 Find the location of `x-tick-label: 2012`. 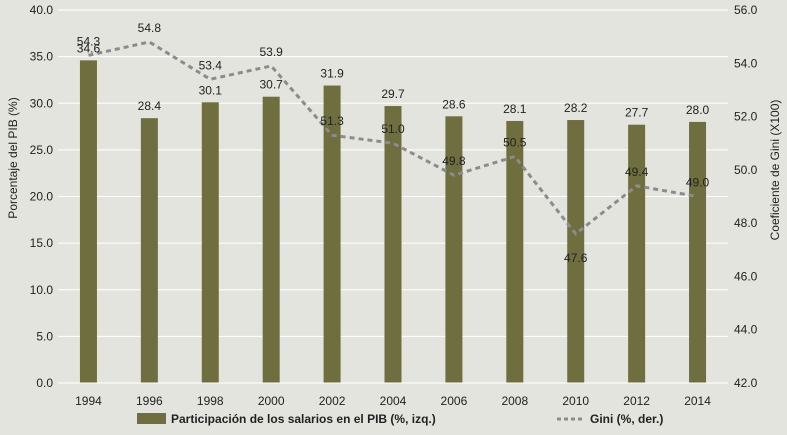

x-tick-label: 2012 is located at coordinates (636, 401).